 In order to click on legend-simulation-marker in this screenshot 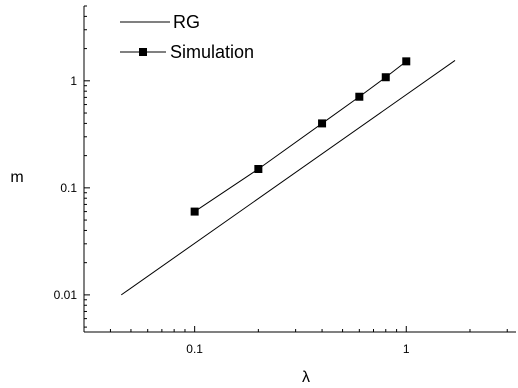, I will do `click(143, 52)`.